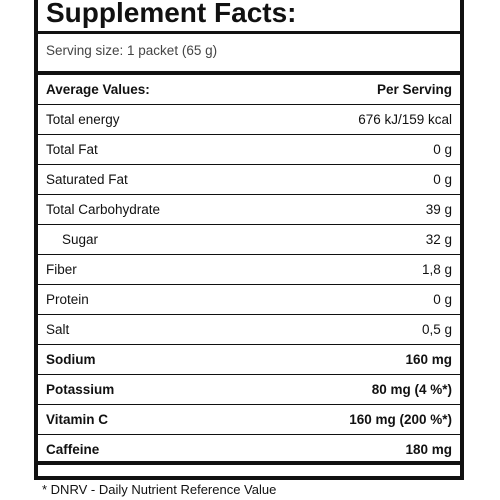  I want to click on footnote: * DNRV - Daily Nutrient Reference Value, so click(159, 489).